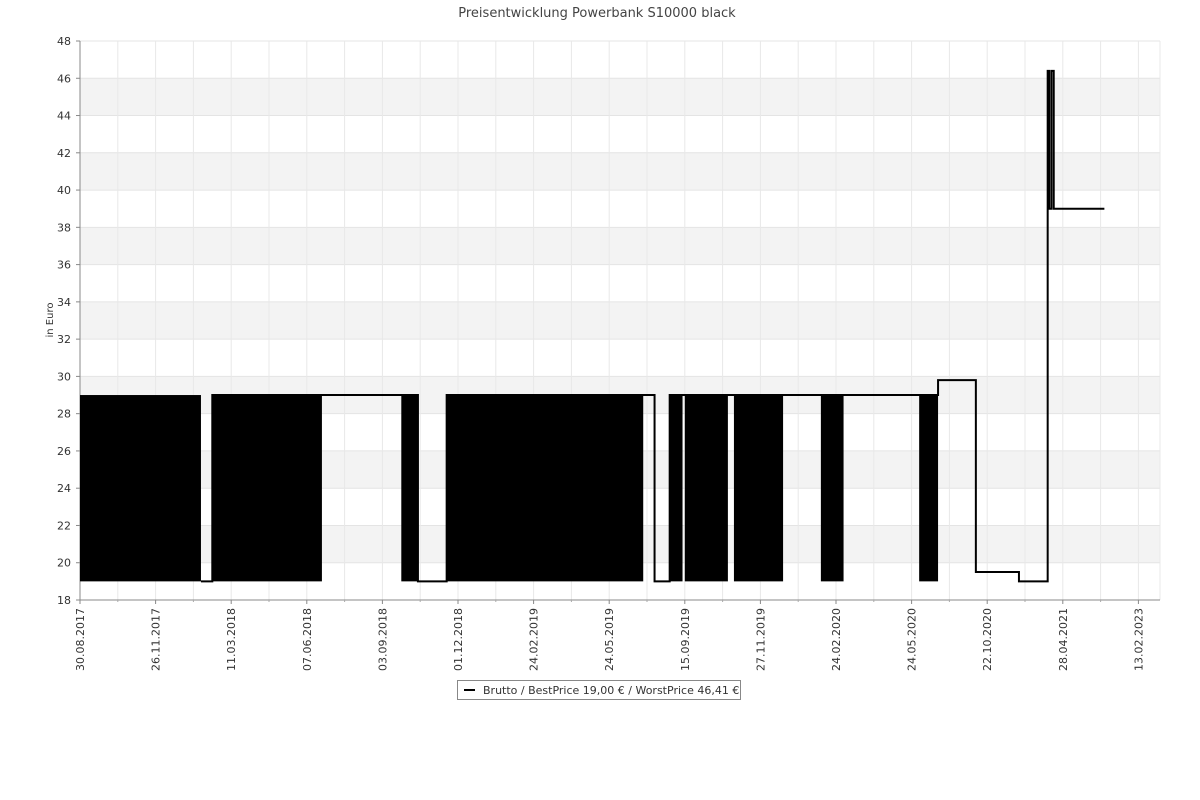 The width and height of the screenshot is (1200, 800). Describe the element at coordinates (64, 339) in the screenshot. I see `y-tick-label: 32` at that location.